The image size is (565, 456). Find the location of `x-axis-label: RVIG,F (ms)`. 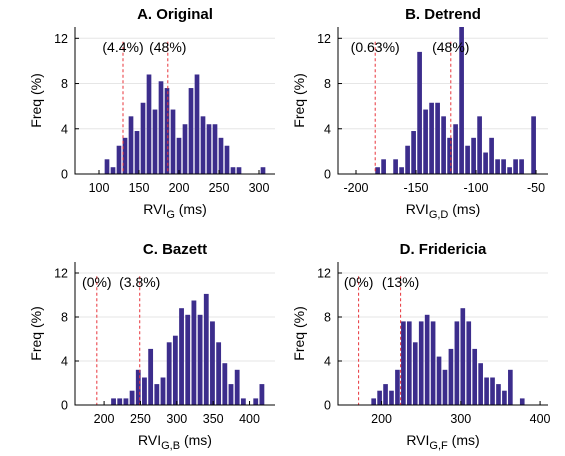

x-axis-label: RVIG,F (ms) is located at coordinates (442, 442).